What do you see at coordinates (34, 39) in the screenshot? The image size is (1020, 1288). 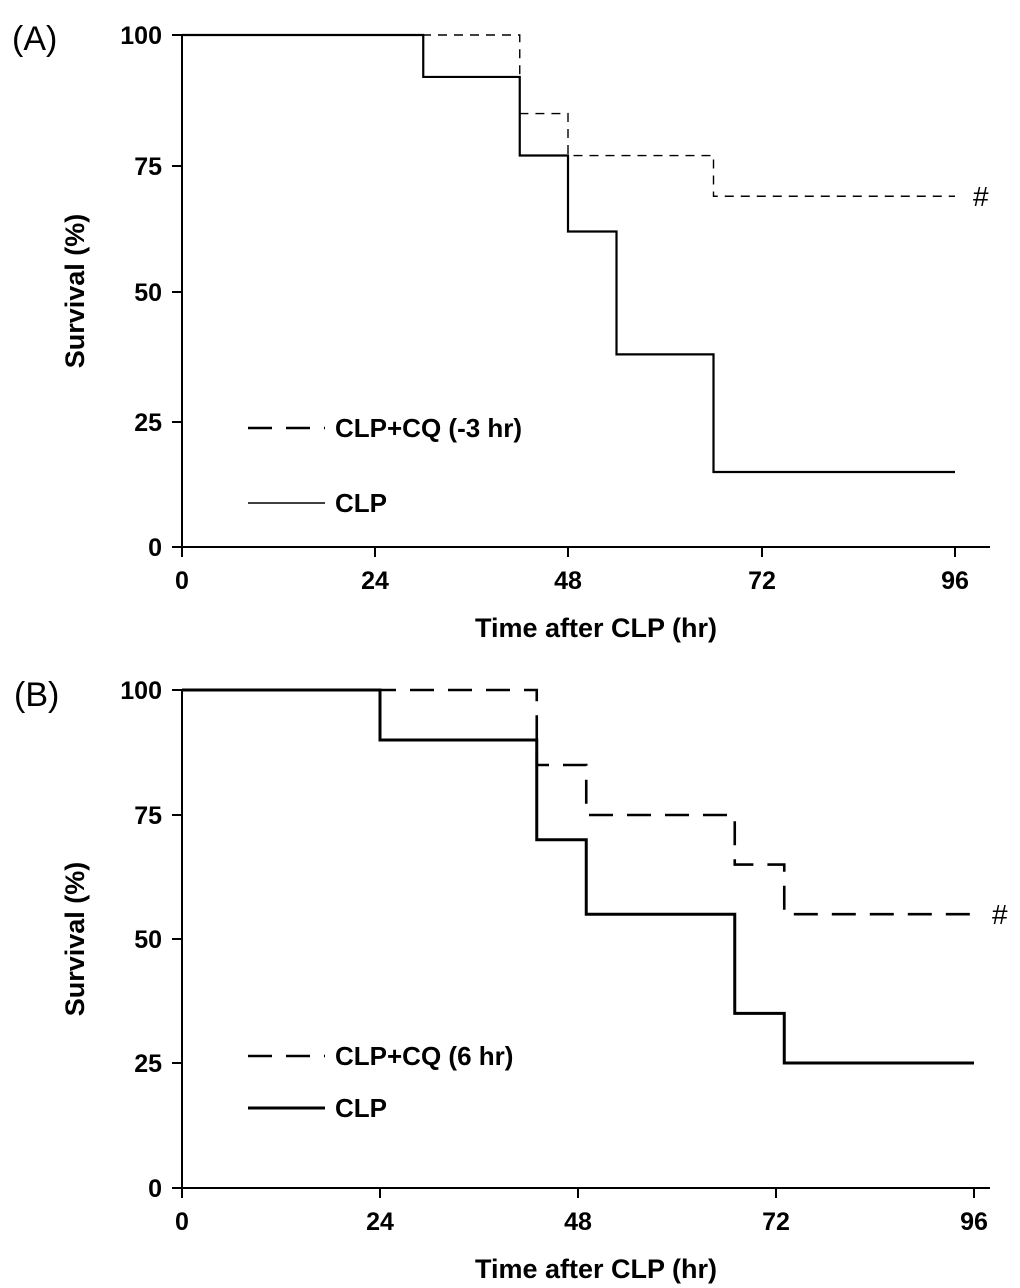 I see `panel-label: (A)` at bounding box center [34, 39].